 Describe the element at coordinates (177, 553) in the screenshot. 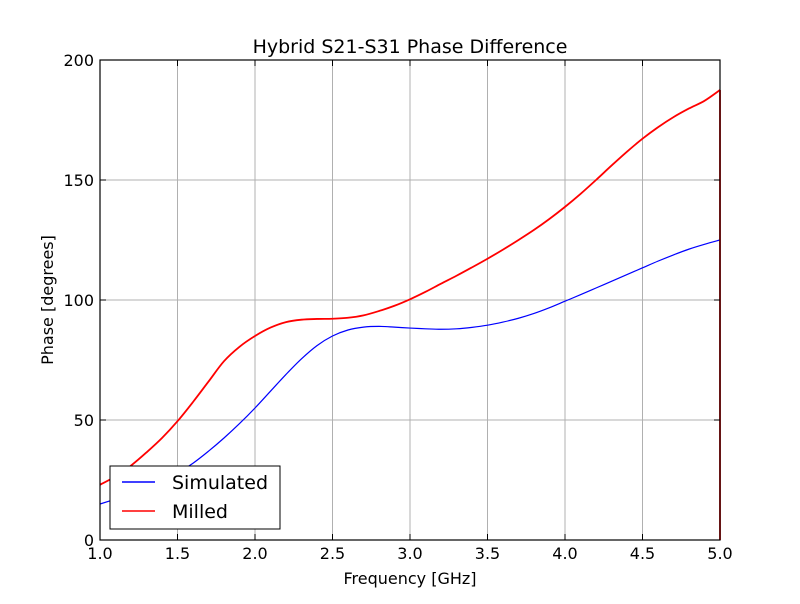

I see `x-tick-label: 1.5` at that location.